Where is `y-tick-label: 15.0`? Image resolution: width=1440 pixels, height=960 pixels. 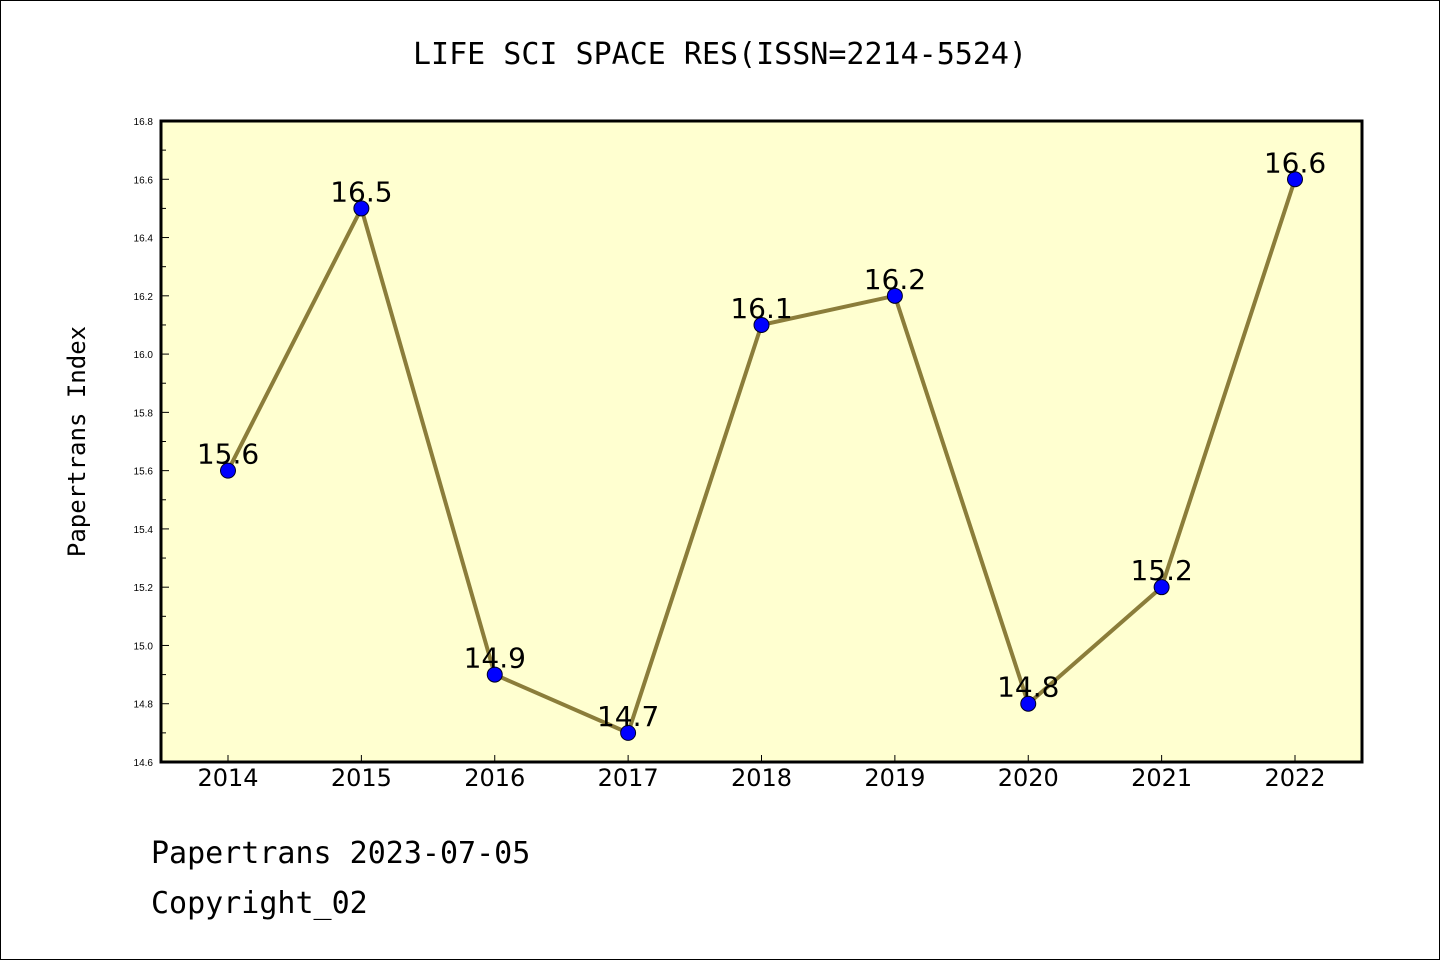 y-tick-label: 15.0 is located at coordinates (144, 646).